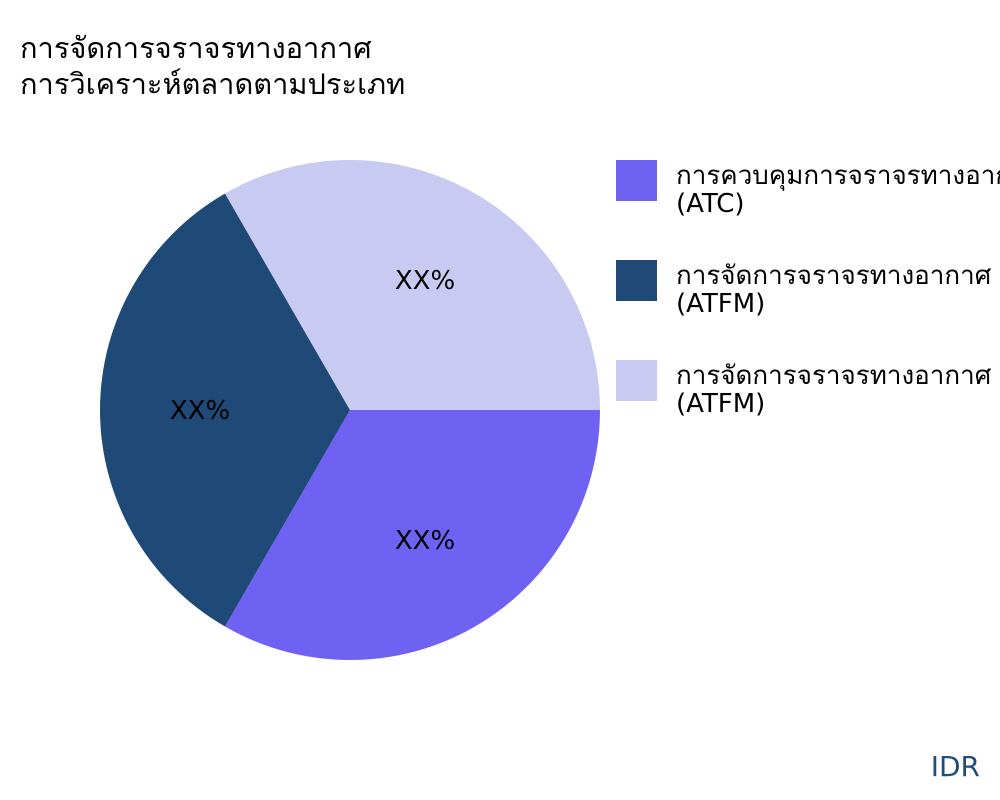  What do you see at coordinates (213, 84) in the screenshot?
I see `title-line-2: การวิเคราะห์ตลาดตามประเภท` at bounding box center [213, 84].